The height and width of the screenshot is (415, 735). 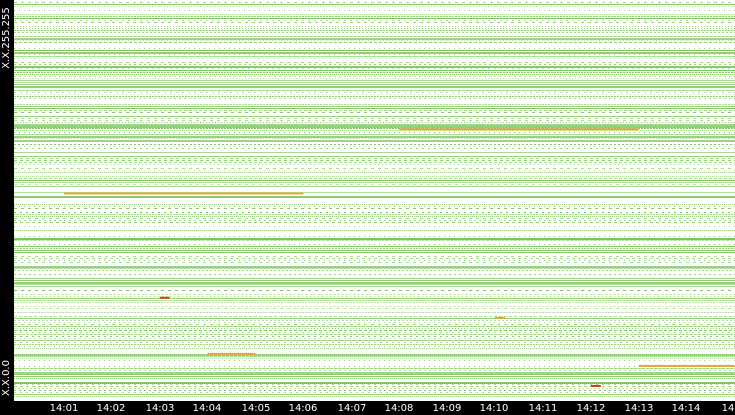 I want to click on x-tick-label: 14:05, so click(x=256, y=408).